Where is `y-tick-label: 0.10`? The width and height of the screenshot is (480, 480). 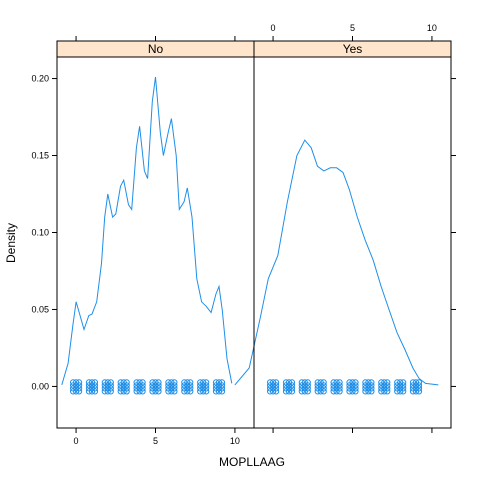
y-tick-label: 0.10 is located at coordinates (40, 232).